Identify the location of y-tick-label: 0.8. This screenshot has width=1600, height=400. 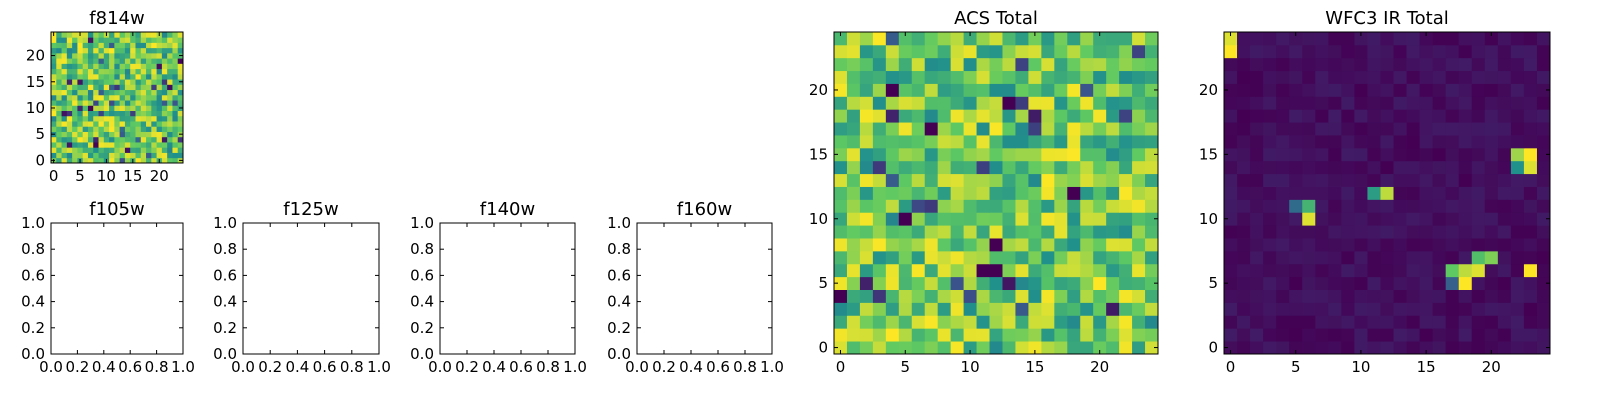
(619, 249).